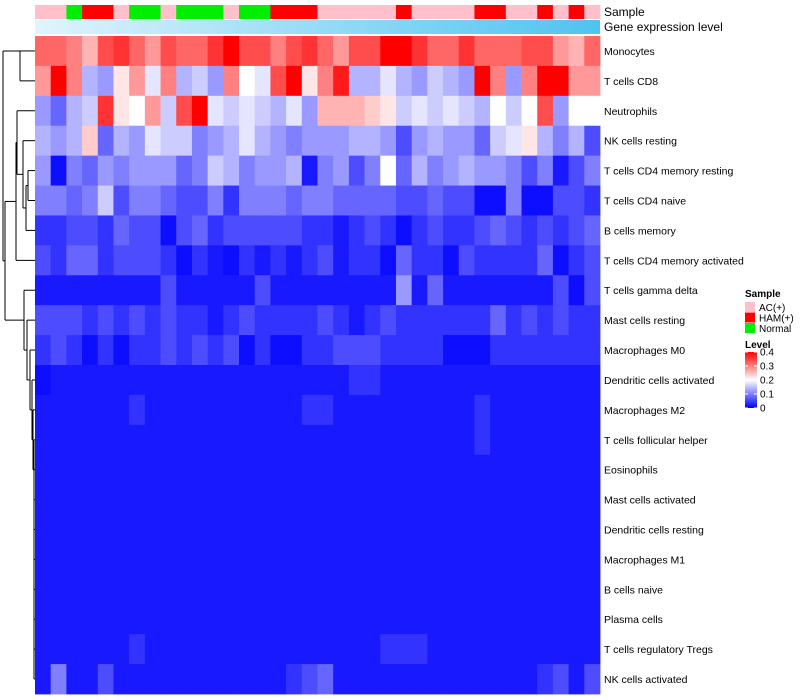 This screenshot has height=700, width=800. Describe the element at coordinates (633, 620) in the screenshot. I see `row-label: Plasma cells` at that location.